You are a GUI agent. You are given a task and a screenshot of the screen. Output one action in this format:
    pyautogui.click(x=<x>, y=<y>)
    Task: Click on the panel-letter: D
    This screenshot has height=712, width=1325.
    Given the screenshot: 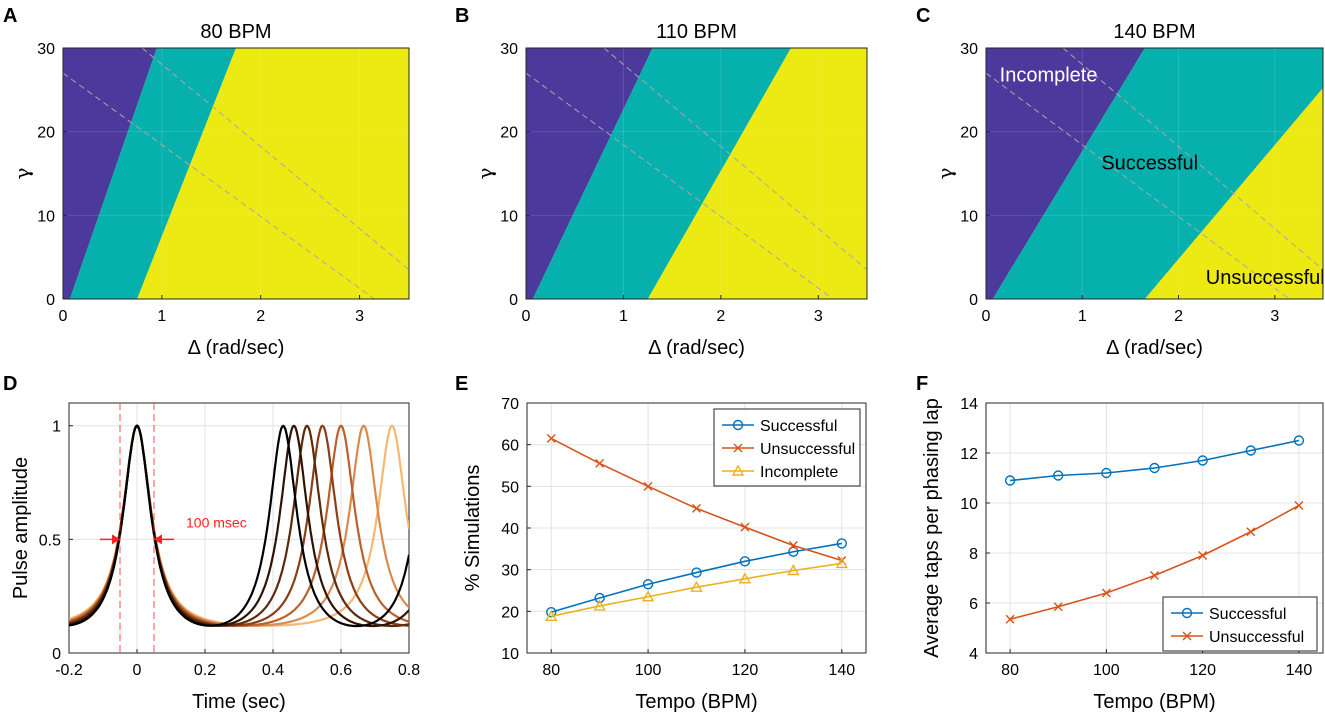 What is the action you would take?
    pyautogui.click(x=10, y=384)
    